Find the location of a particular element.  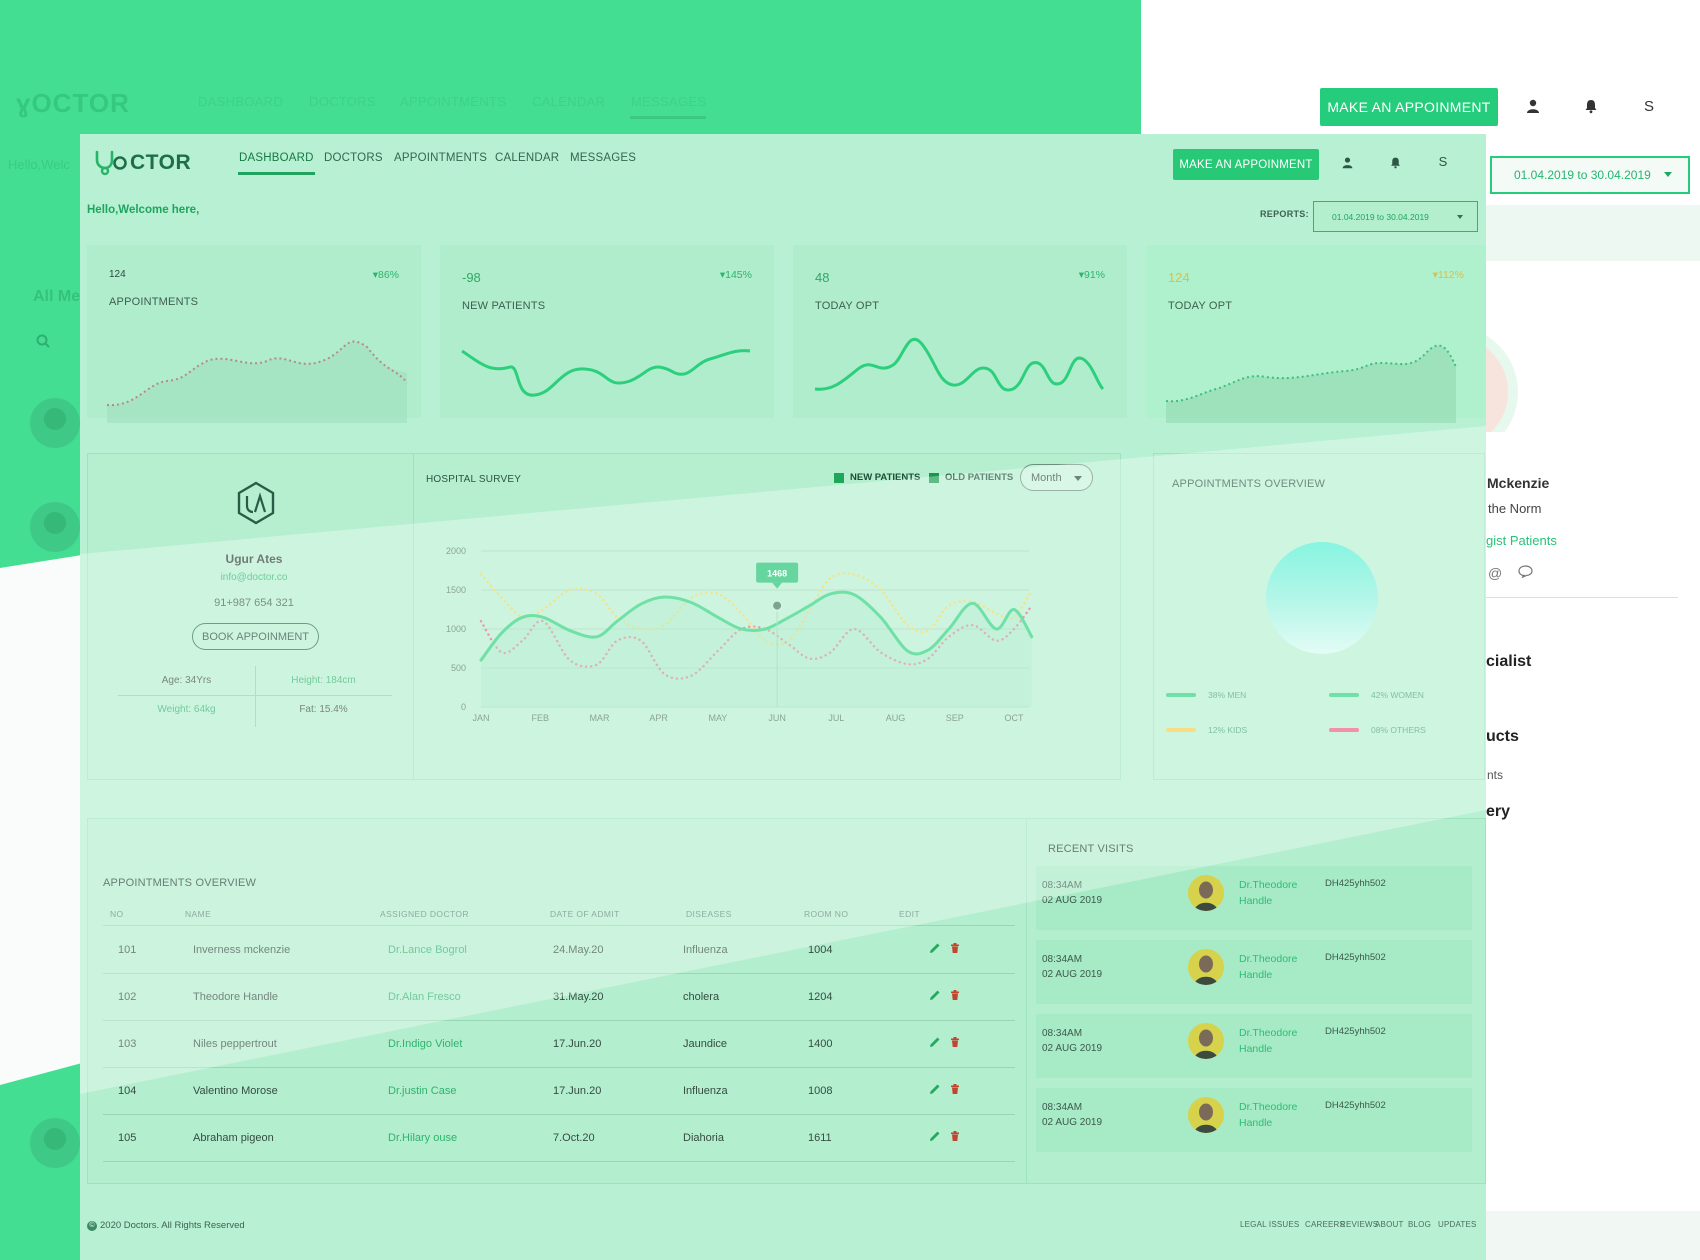

nav-doctors: DOCTORS is located at coordinates (353, 158).